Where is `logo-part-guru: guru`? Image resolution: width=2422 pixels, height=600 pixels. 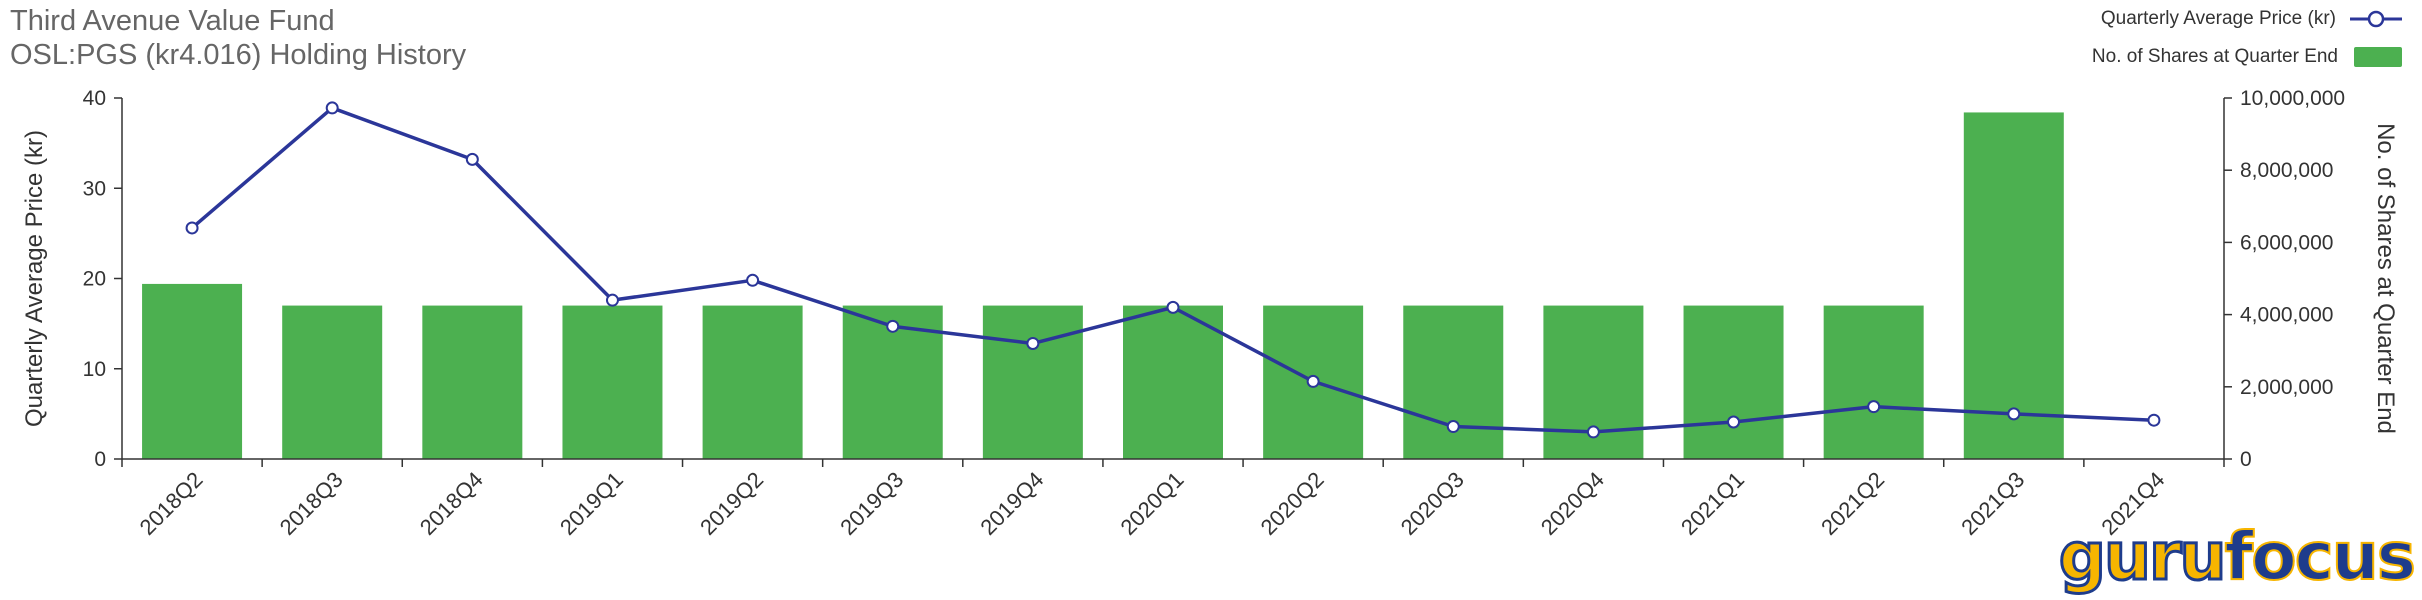
logo-part-guru: guru is located at coordinates (2142, 556).